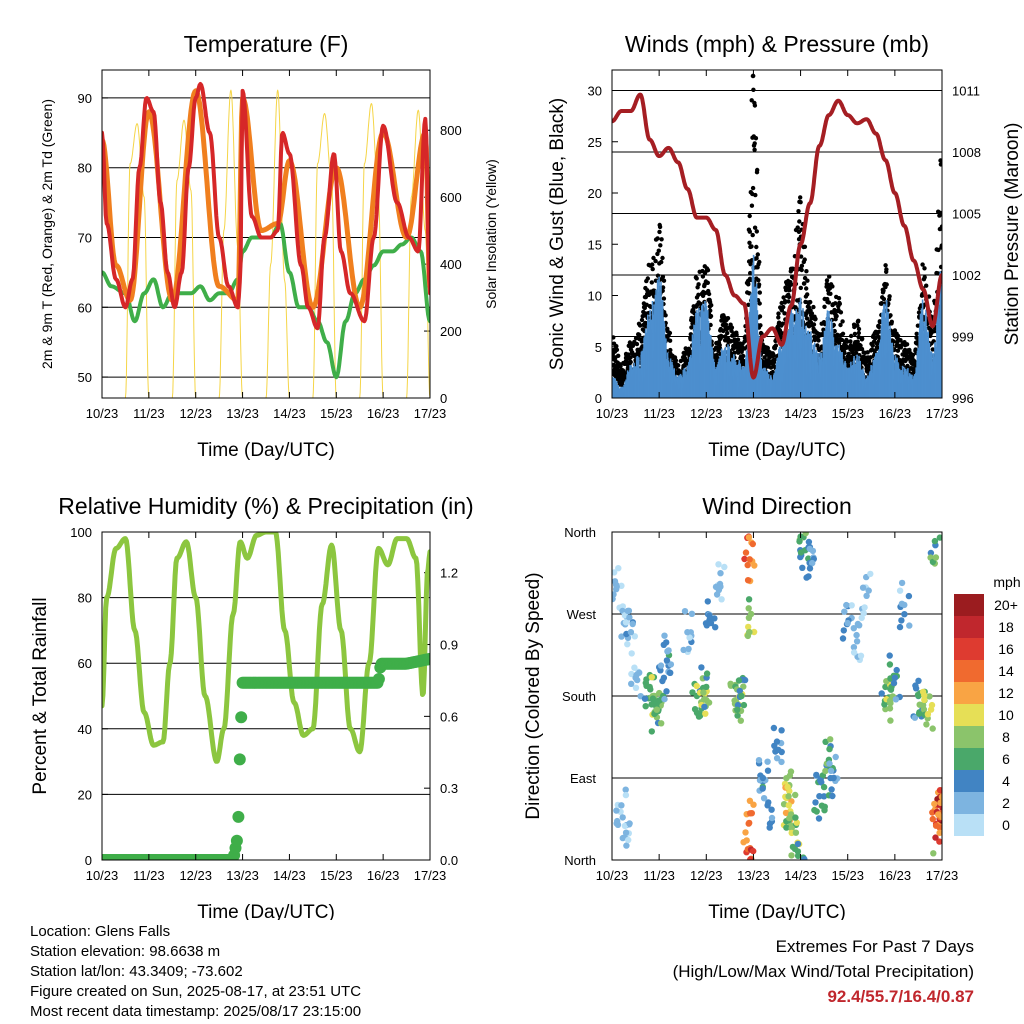 This screenshot has height=1024, width=1024. Describe the element at coordinates (533, 695) in the screenshot. I see `y-axis-label: Direction (Colored By Speed)` at that location.